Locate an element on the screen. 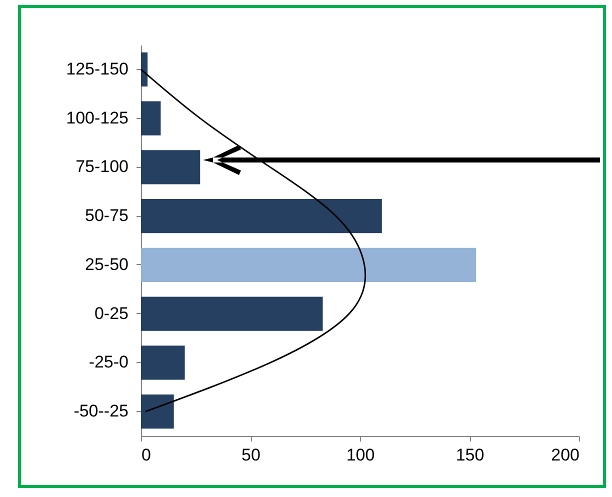 The width and height of the screenshot is (612, 497). x-tick-label: 0 is located at coordinates (146, 455).